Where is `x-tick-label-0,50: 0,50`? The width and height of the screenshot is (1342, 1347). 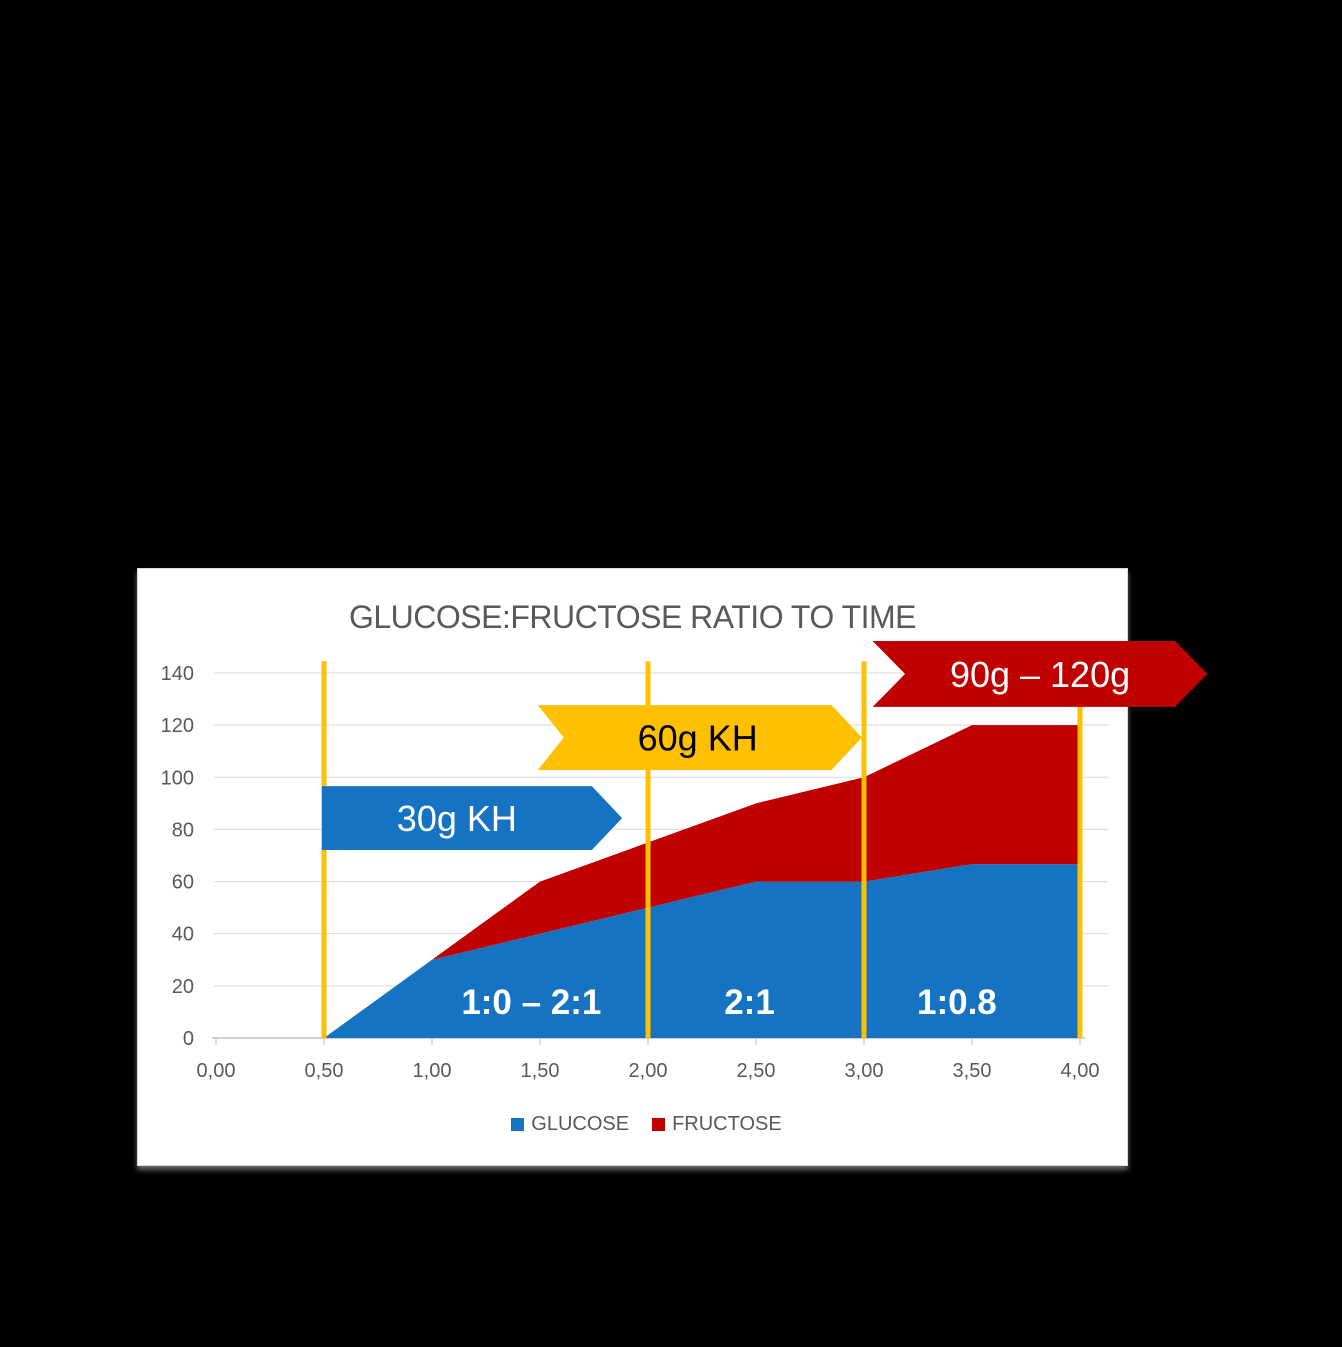 x-tick-label-0,50: 0,50 is located at coordinates (324, 1071).